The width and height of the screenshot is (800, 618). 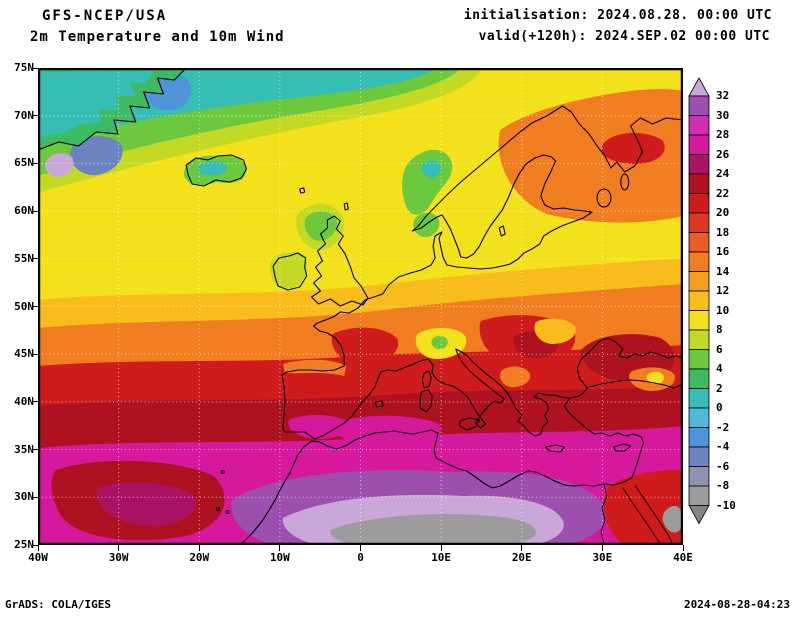 I want to click on model-name: GFS-NCEP/USA, so click(x=105, y=16).